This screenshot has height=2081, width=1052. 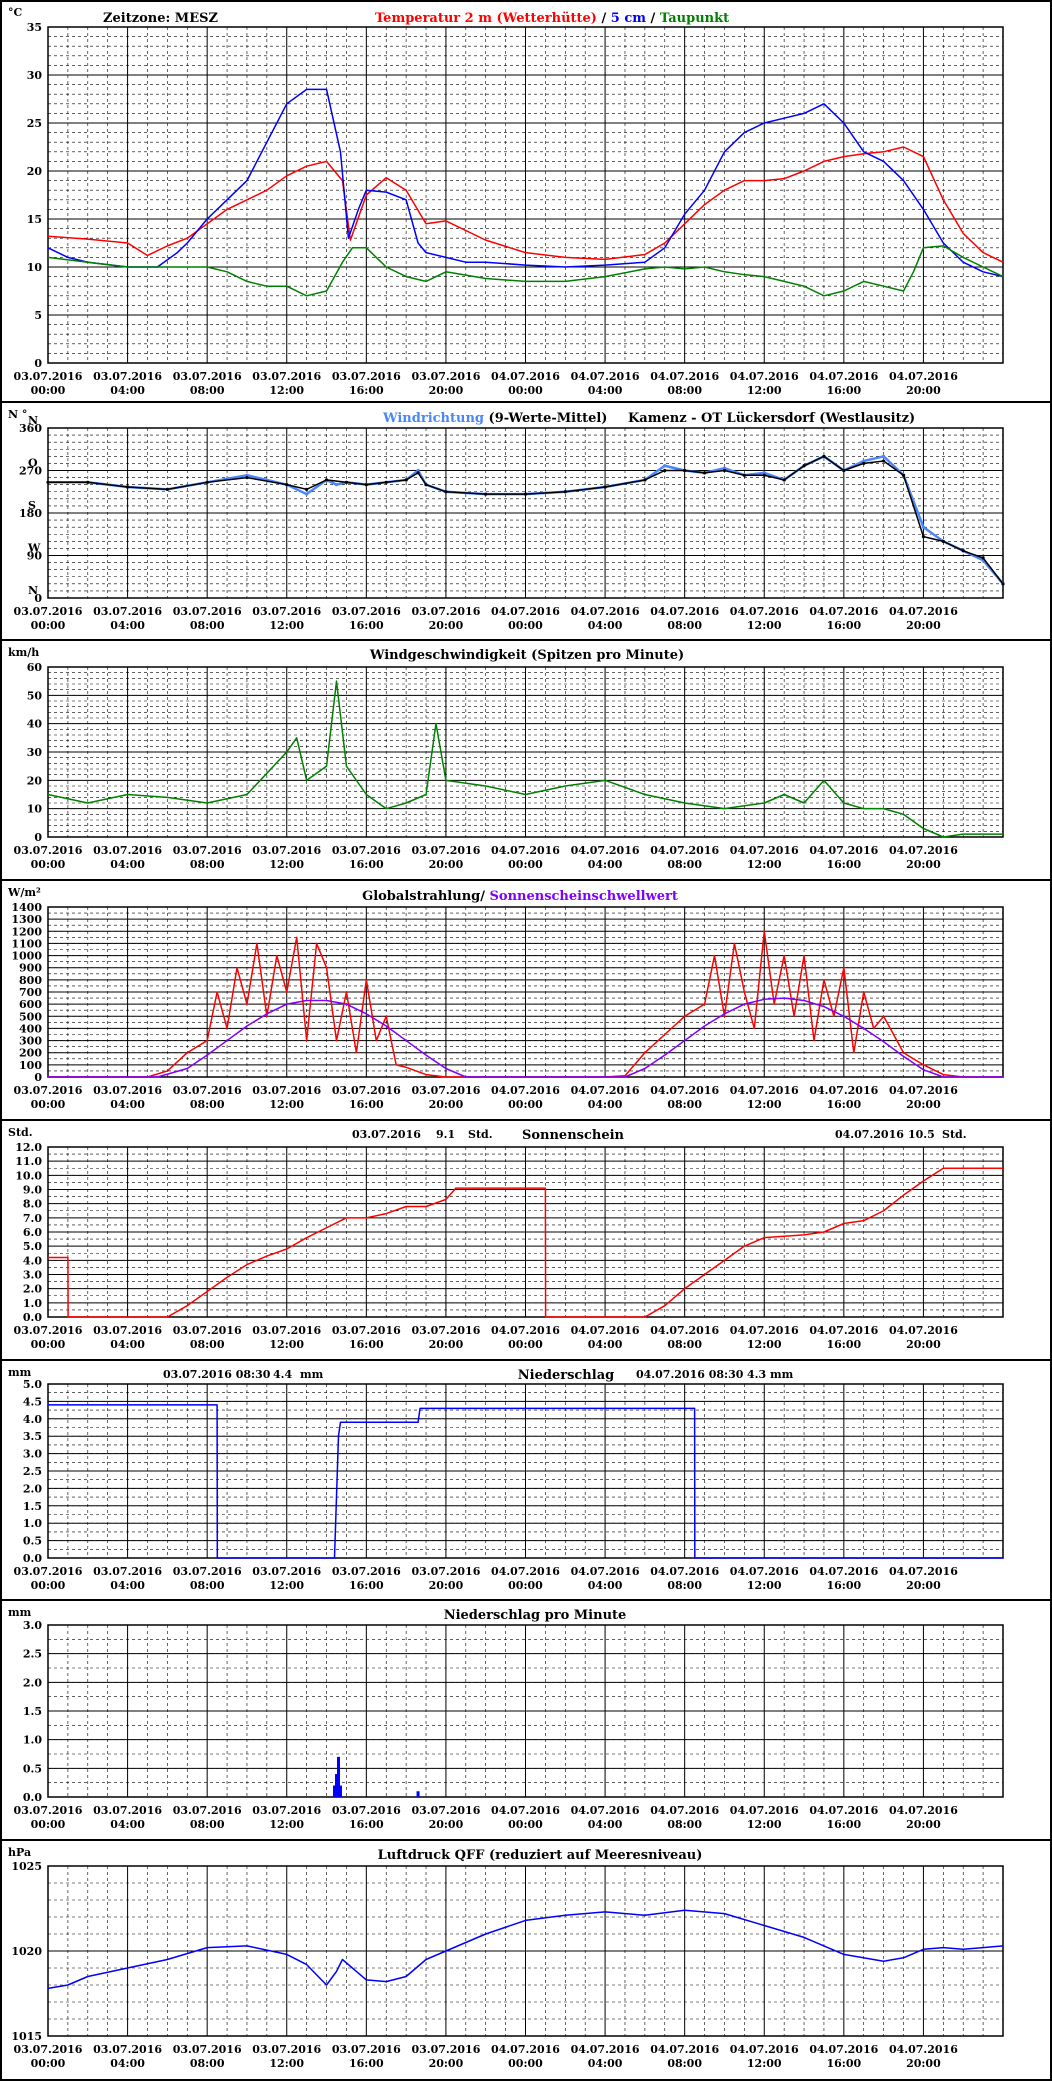 What do you see at coordinates (17, 414) in the screenshot?
I see `unit-label: N °` at bounding box center [17, 414].